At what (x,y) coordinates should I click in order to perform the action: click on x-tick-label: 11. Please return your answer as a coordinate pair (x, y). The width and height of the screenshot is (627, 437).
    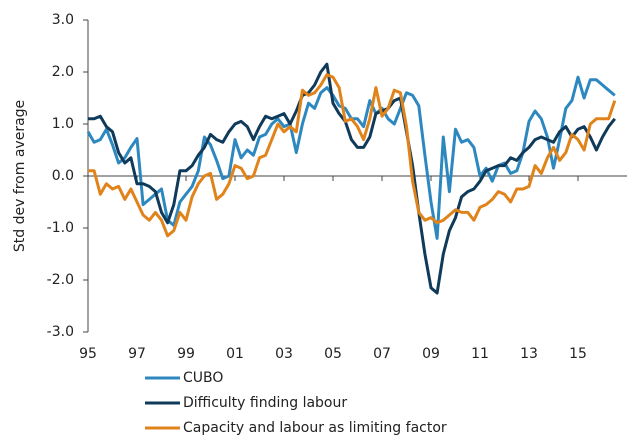
    Looking at the image, I should click on (480, 354).